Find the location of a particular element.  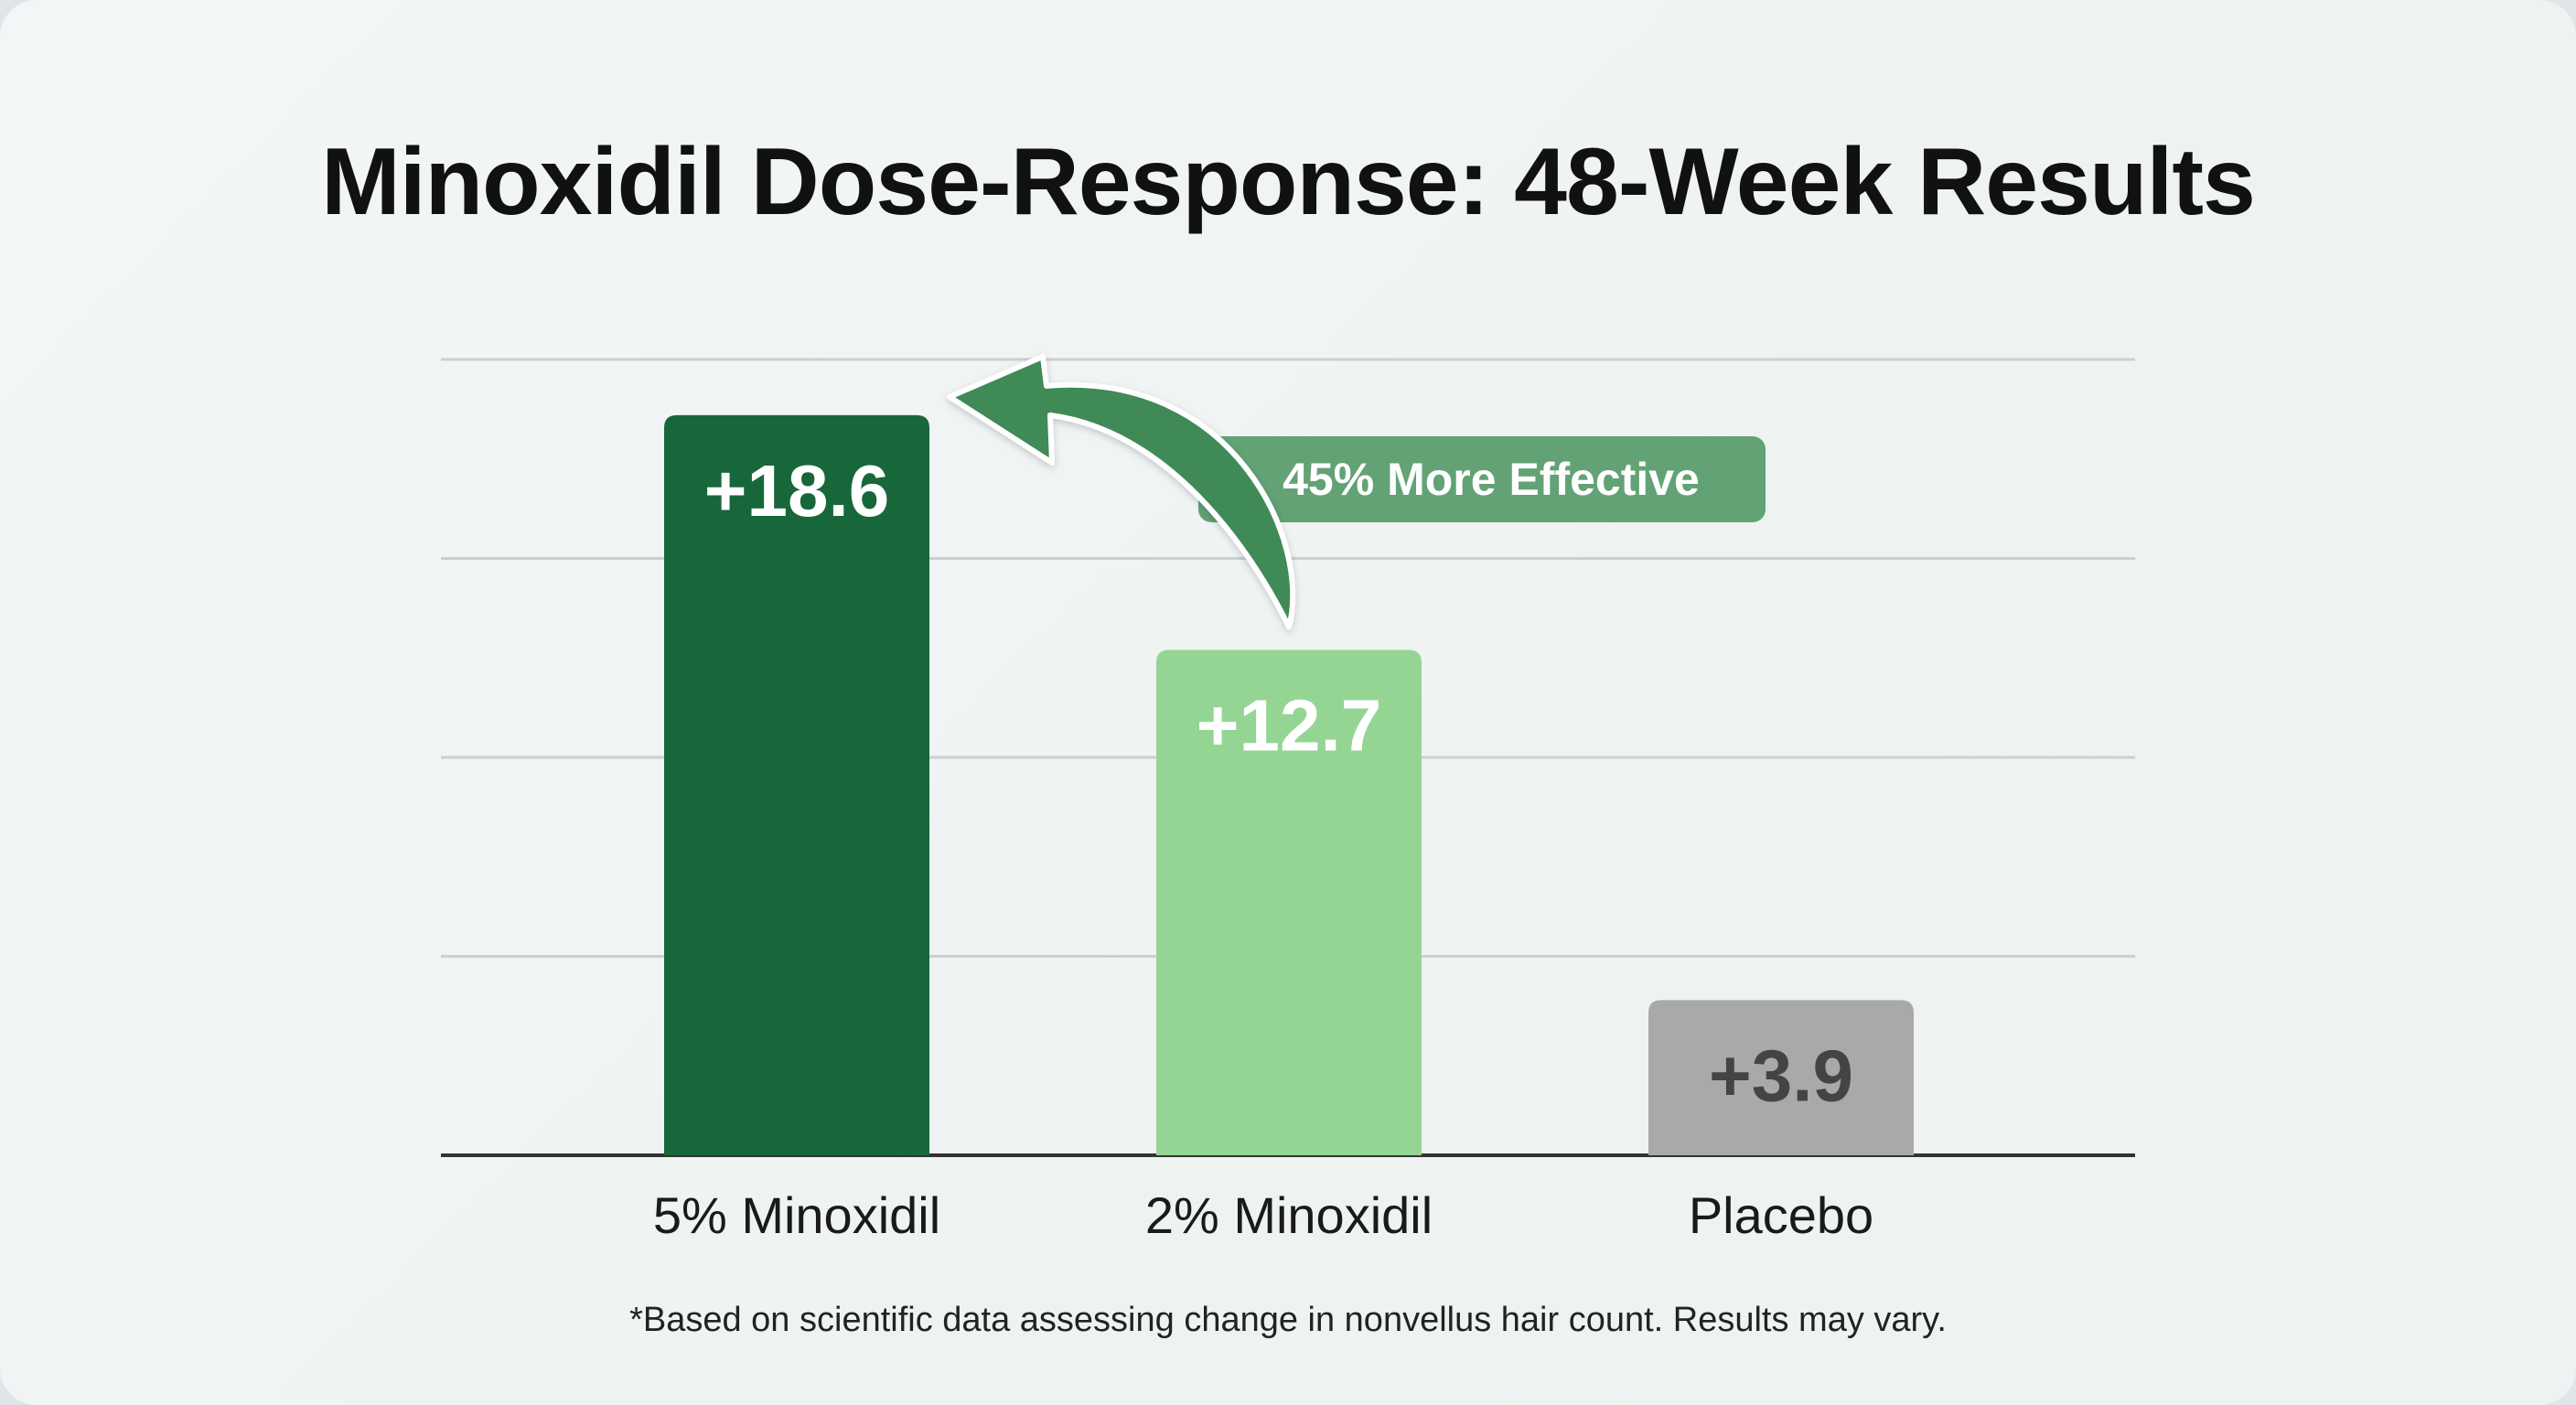

category-label: Placebo is located at coordinates (1781, 1215).